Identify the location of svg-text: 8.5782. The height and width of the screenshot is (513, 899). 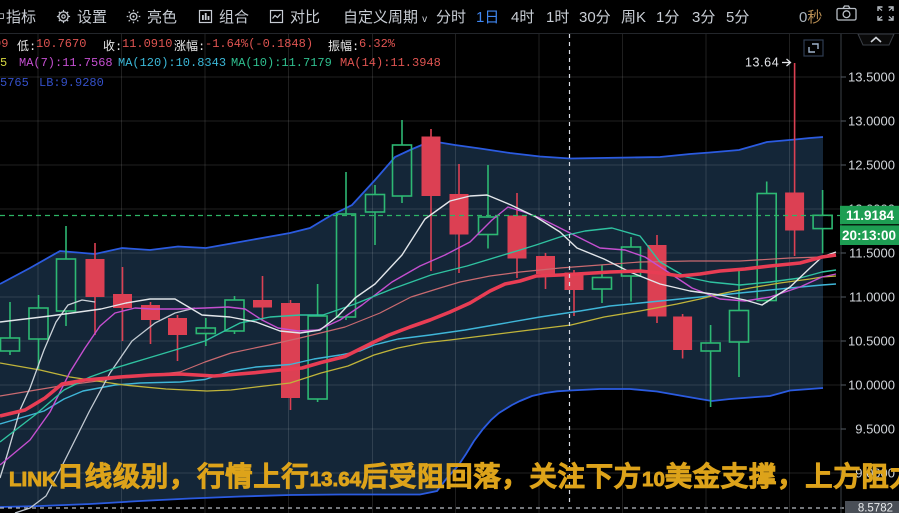
(875, 508).